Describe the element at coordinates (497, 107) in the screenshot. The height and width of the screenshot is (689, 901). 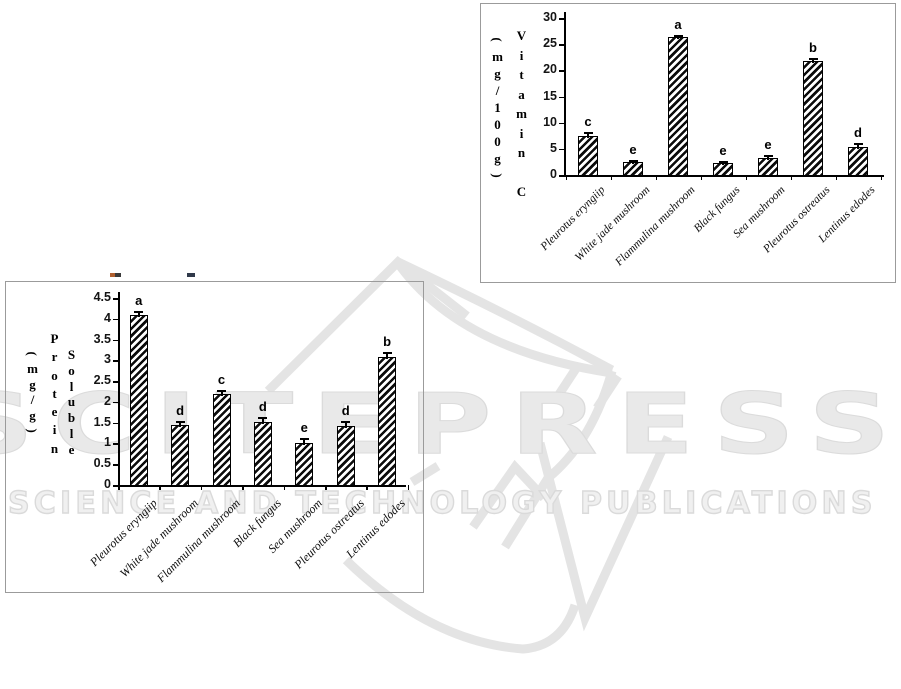
I see `y-axis-title-column: (m g/1 0 0 g)` at that location.